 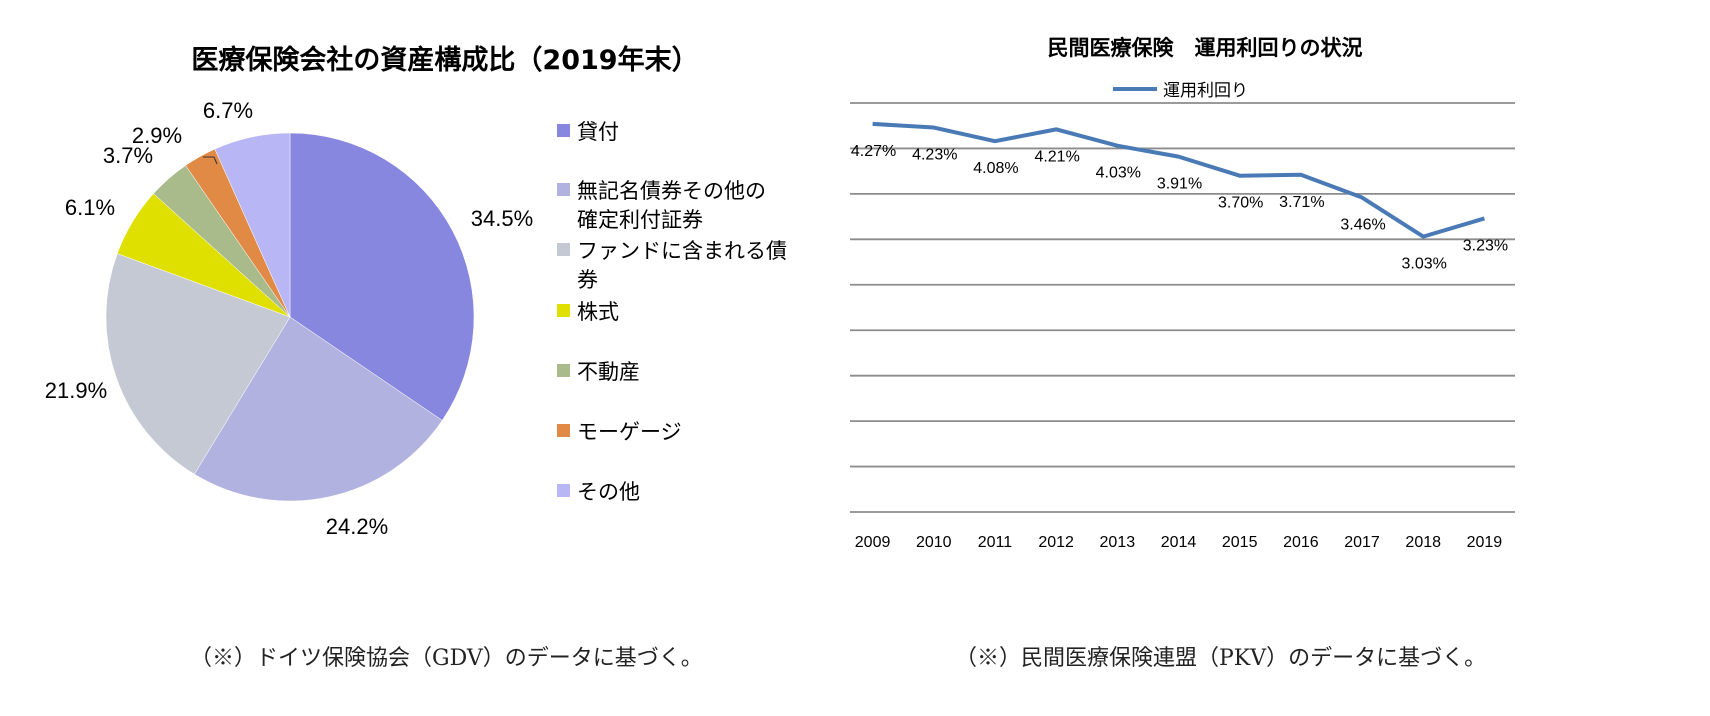 What do you see at coordinates (1362, 542) in the screenshot?
I see `x-tick-label: 2017` at bounding box center [1362, 542].